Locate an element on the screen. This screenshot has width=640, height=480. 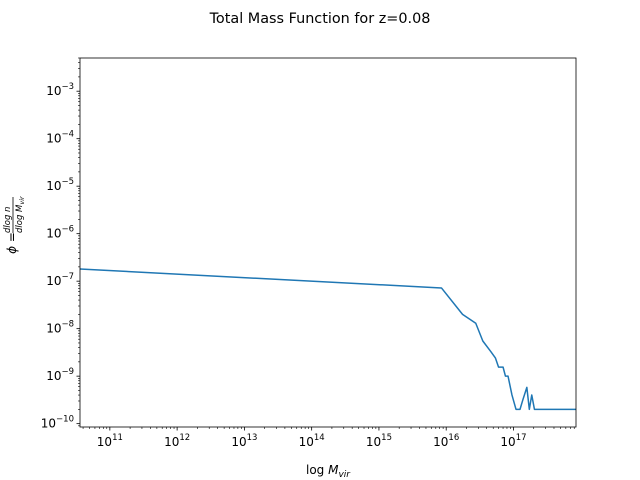
x-tick-label: 1015 is located at coordinates (379, 441).